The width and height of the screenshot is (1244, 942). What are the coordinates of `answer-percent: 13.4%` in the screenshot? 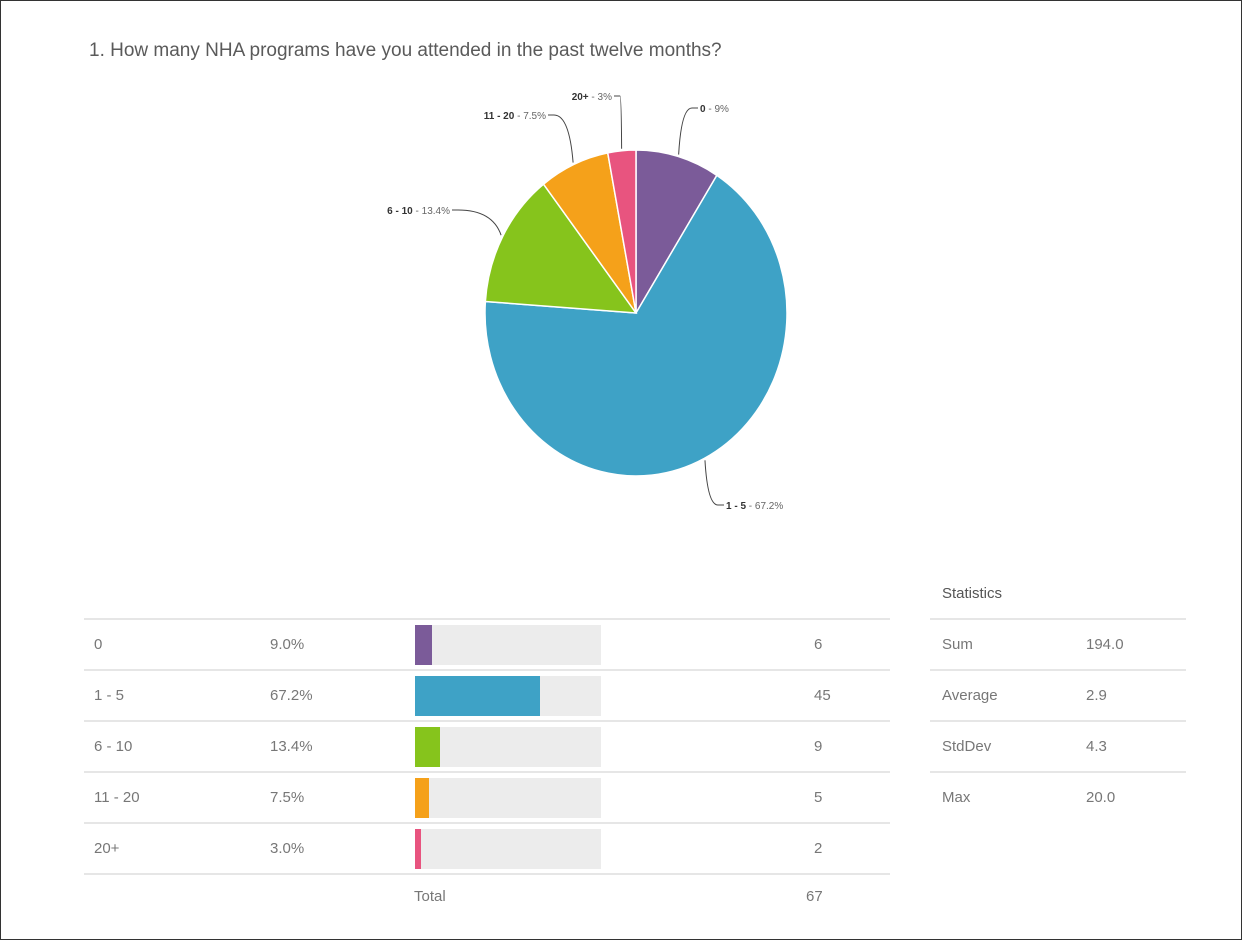 It's located at (342, 746).